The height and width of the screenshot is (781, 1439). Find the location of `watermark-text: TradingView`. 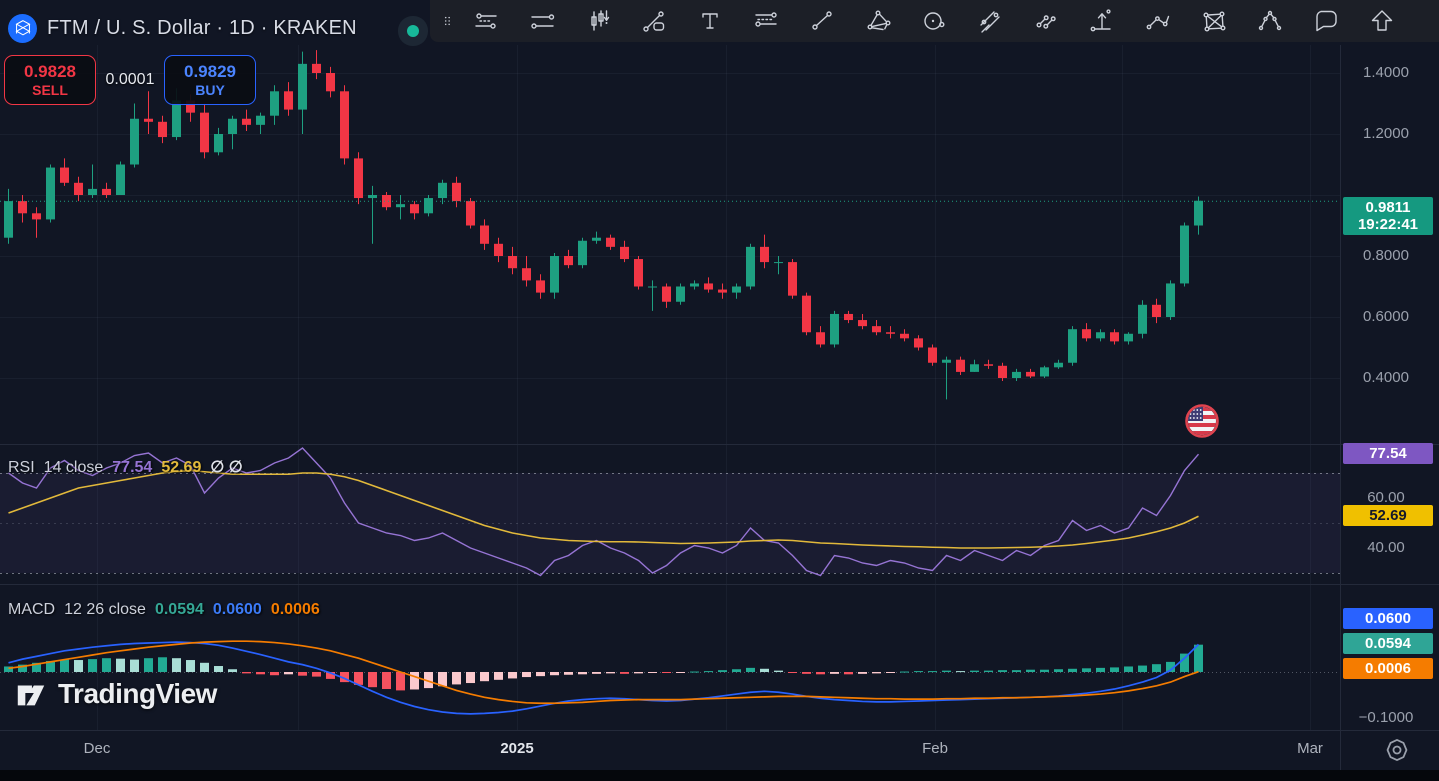

watermark-text: TradingView is located at coordinates (137, 693).